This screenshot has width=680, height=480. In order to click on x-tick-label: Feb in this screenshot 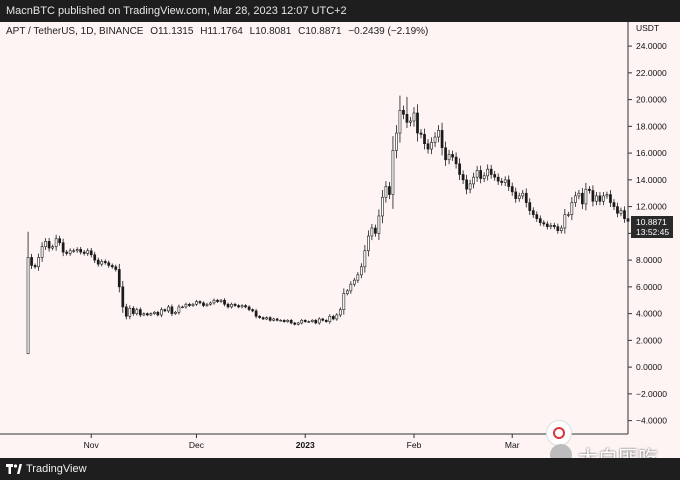, I will do `click(414, 445)`.